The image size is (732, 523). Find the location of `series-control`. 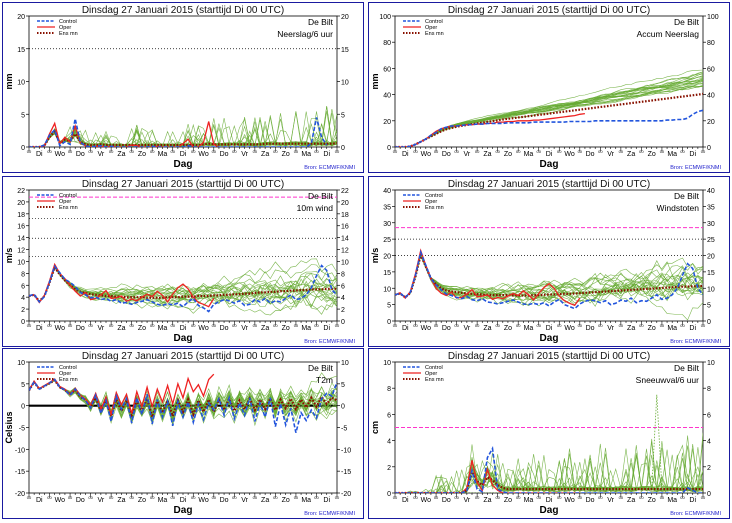

series-control is located at coordinates (549, 279).